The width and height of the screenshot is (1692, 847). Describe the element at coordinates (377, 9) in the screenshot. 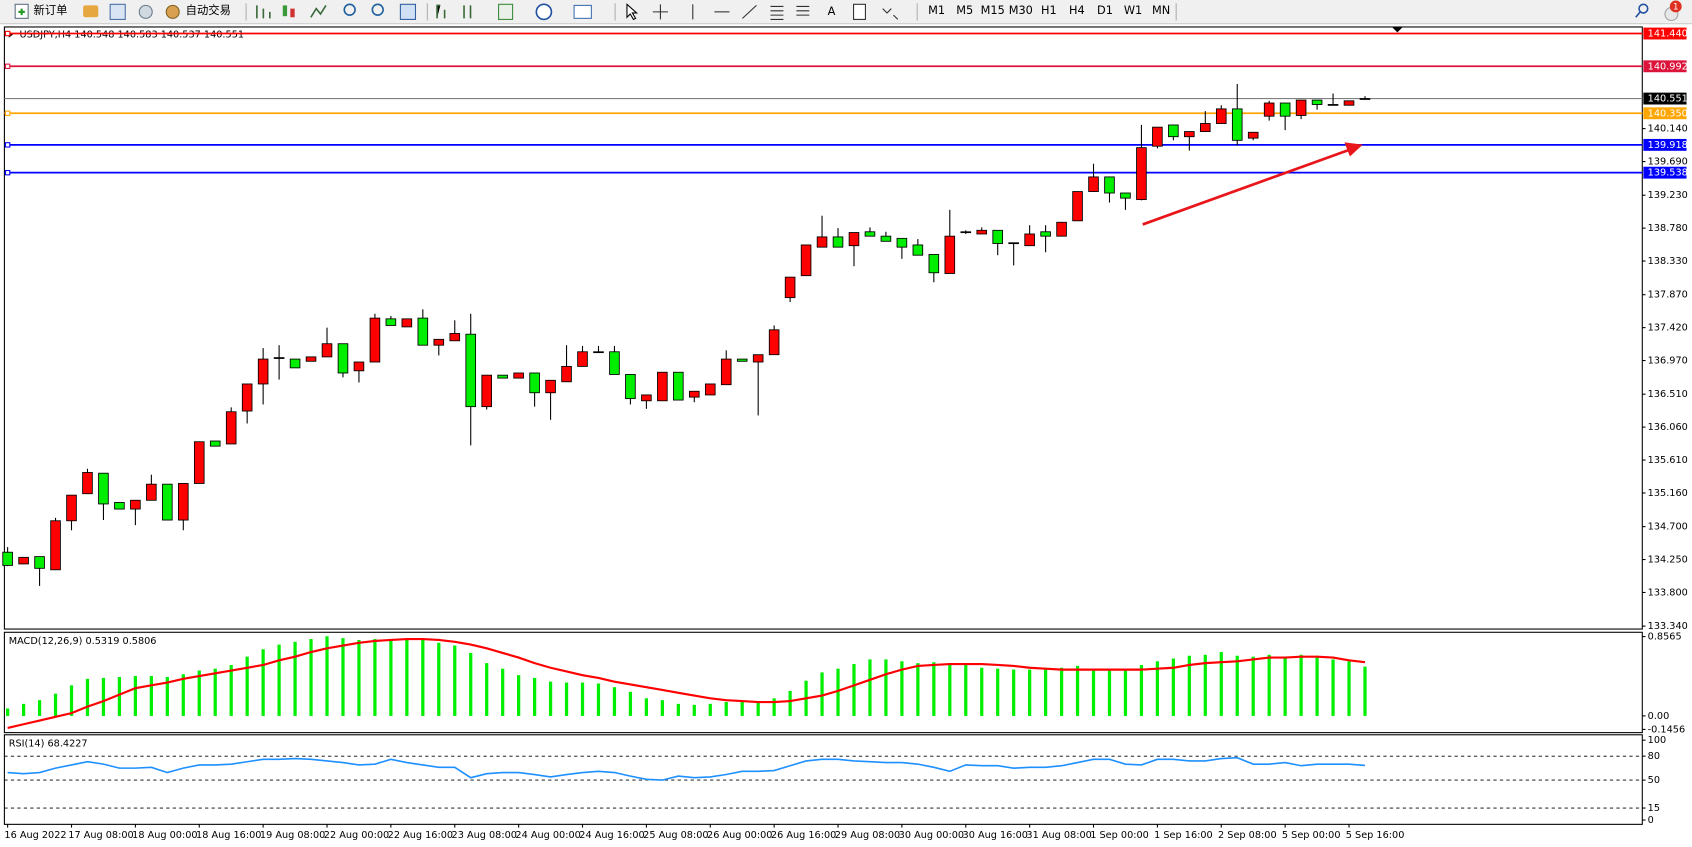

I see `zoom-out-icon` at that location.